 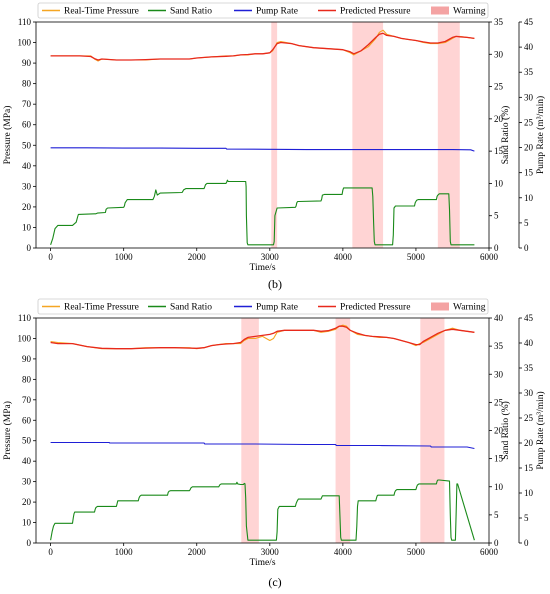 What do you see at coordinates (499, 54) in the screenshot?
I see `sand-tick-label: 30` at bounding box center [499, 54].